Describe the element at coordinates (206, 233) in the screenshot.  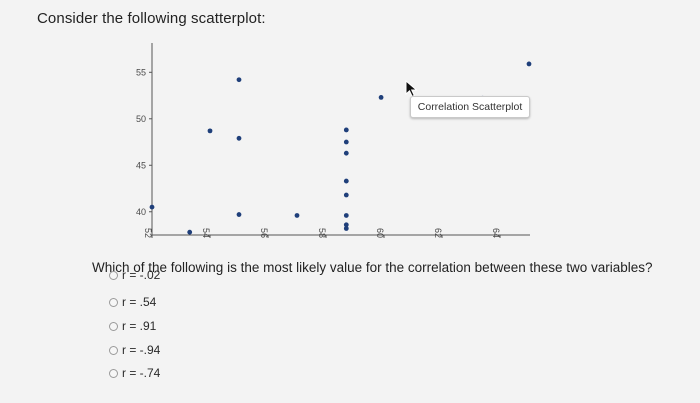
I see `x-tick-label: 54` at that location.